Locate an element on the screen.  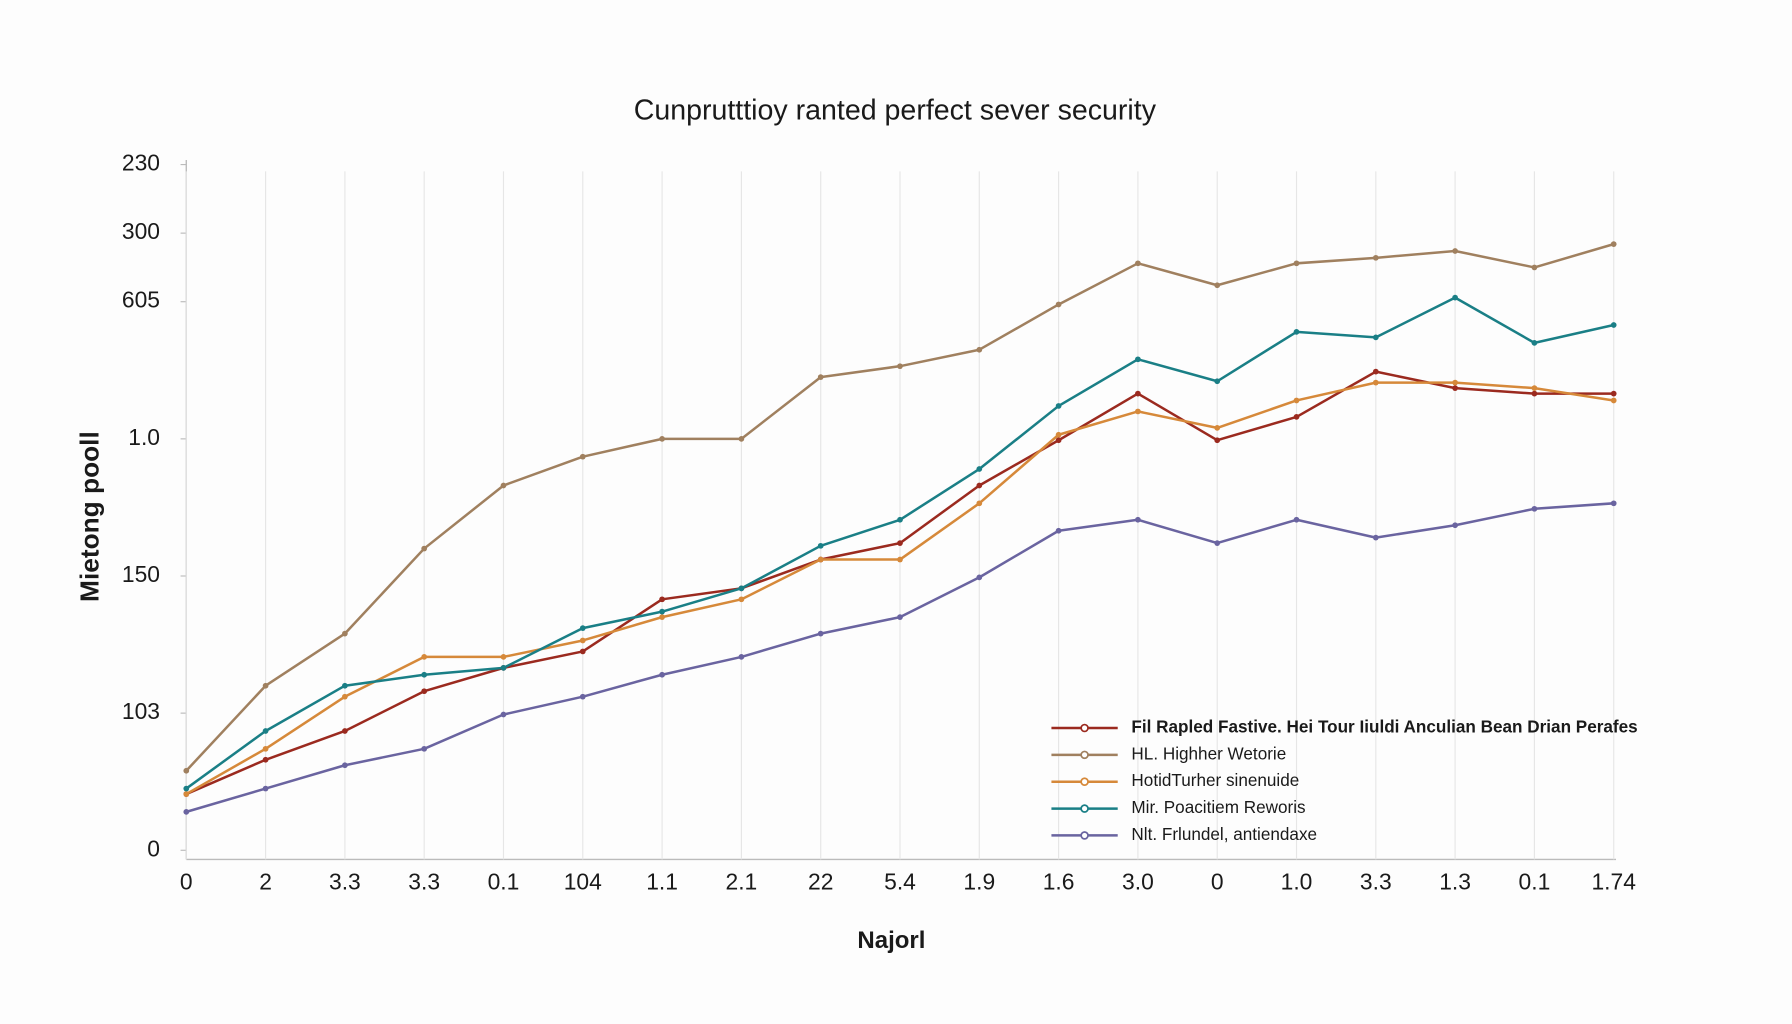
x-tick-label: 0 is located at coordinates (1217, 881).